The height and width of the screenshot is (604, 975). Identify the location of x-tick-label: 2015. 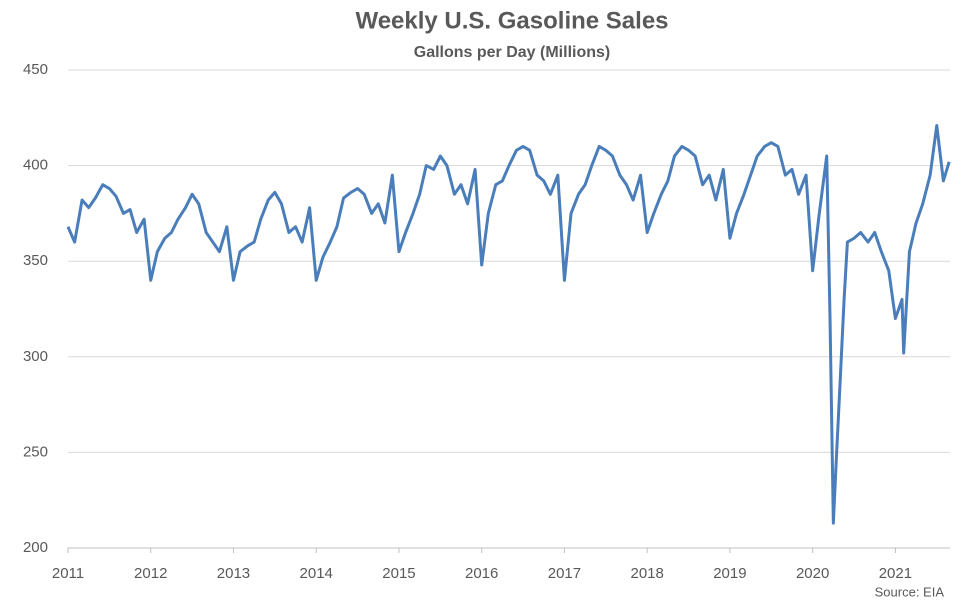
(398, 573).